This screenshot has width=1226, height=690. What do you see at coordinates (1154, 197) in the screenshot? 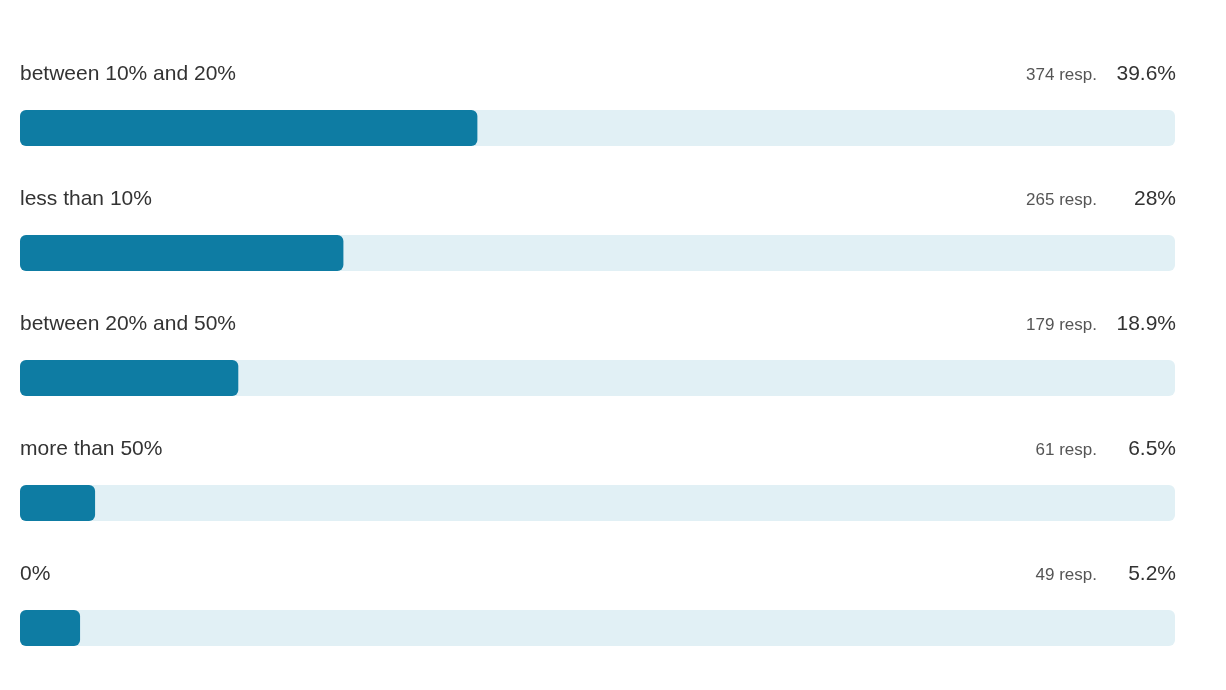
I see `data-label: 28%` at bounding box center [1154, 197].